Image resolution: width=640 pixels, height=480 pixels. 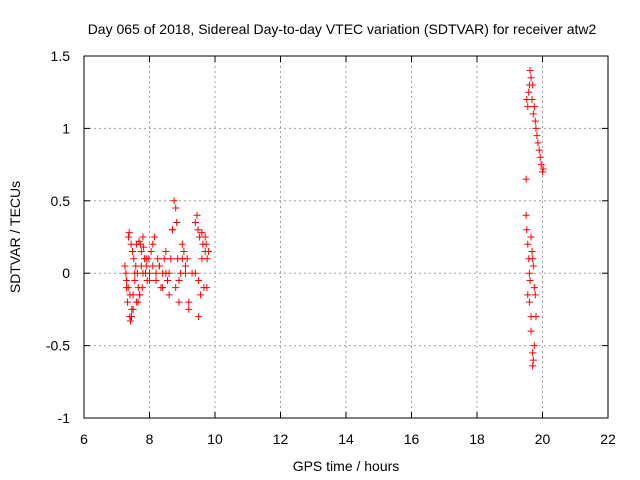 I want to click on y-tick-label: -1, so click(x=64, y=418).